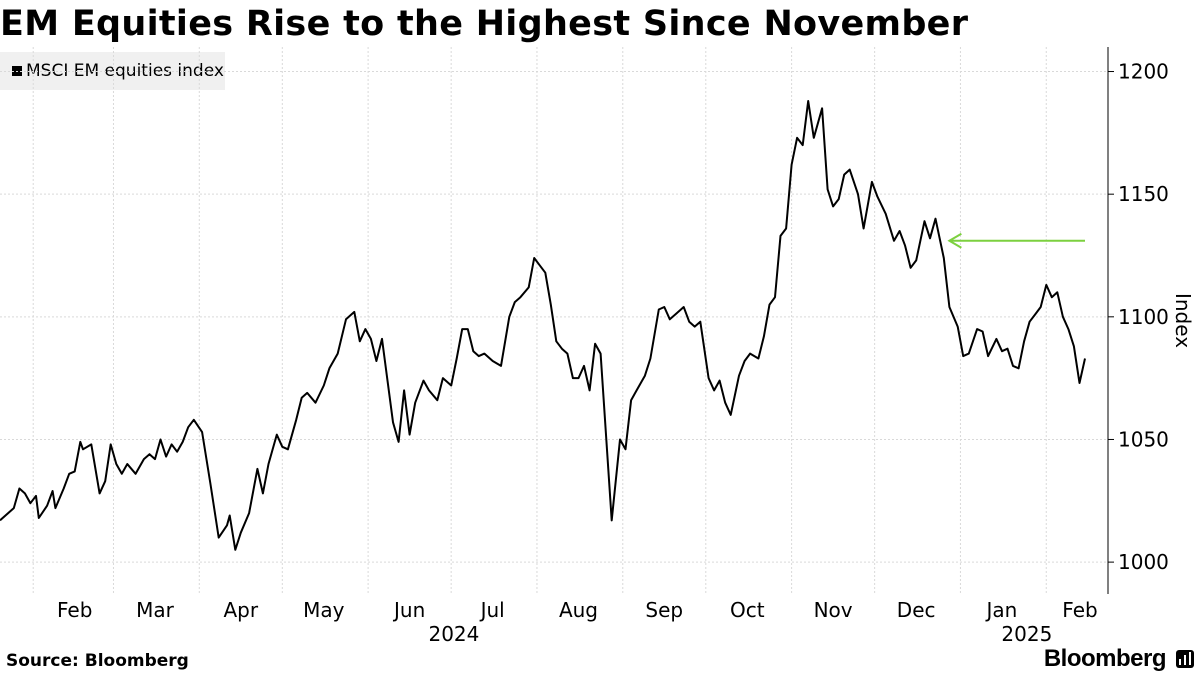 The image size is (1200, 675). Describe the element at coordinates (492, 610) in the screenshot. I see `x-tick-label: Jul` at that location.